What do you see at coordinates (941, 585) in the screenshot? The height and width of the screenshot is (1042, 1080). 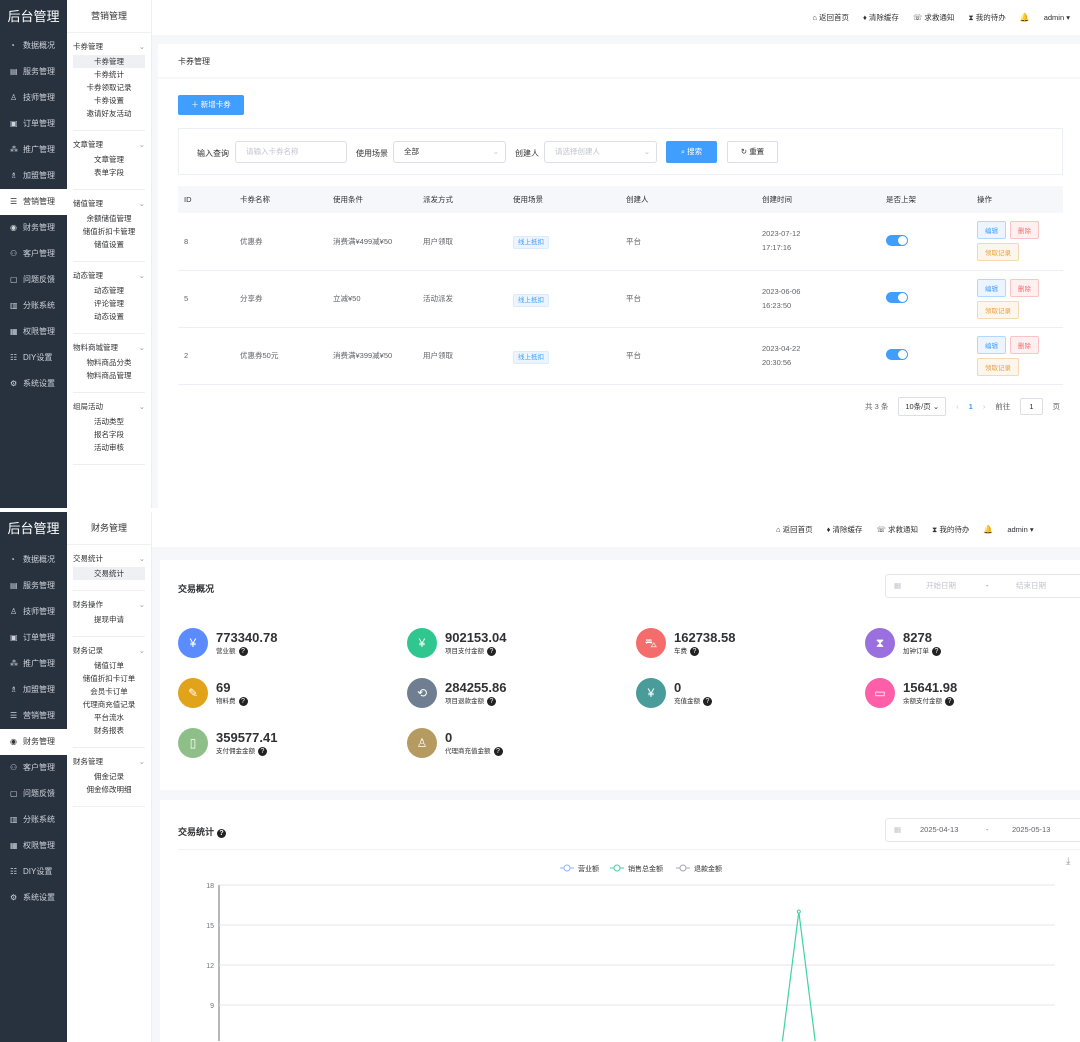 I see `start-date-input: 开始日期` at bounding box center [941, 585].